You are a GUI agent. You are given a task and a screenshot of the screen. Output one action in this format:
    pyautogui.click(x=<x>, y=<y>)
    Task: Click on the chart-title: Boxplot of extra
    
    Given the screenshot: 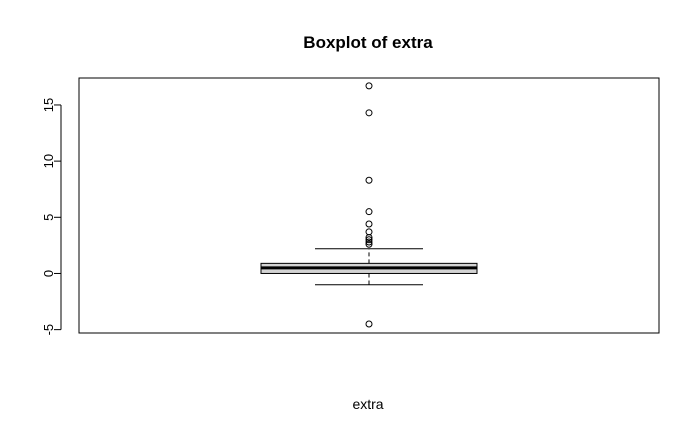 What is the action you would take?
    pyautogui.click(x=368, y=42)
    